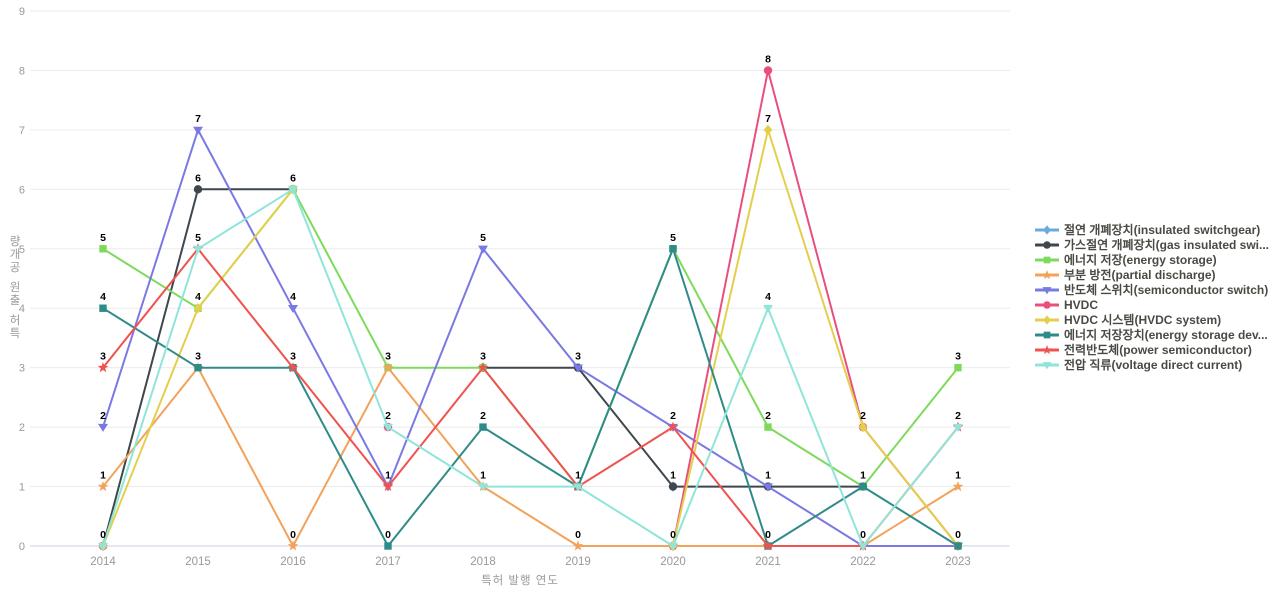  I want to click on legend-item-5: 반도체 스위치(semiconductor switch), so click(1152, 289).